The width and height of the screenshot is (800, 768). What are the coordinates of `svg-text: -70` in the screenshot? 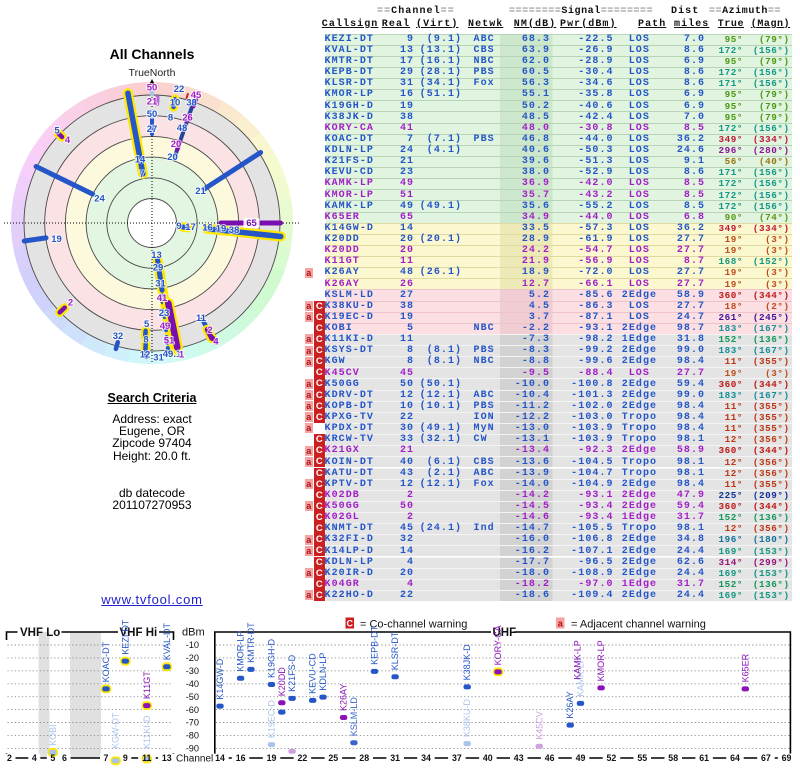 It's located at (192, 723).